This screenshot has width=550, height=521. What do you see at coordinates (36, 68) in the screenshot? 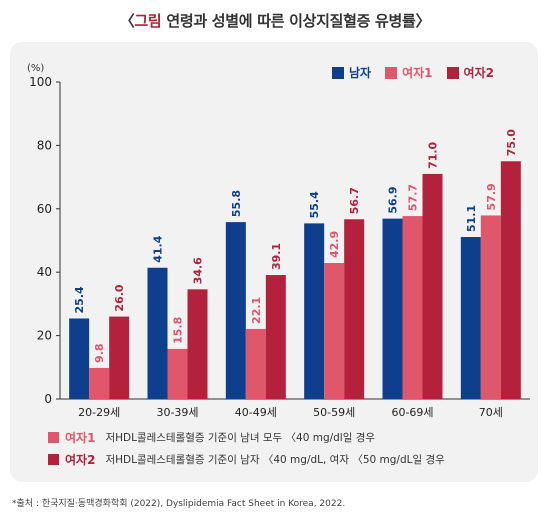
I see `y-axis-unit: (%)` at bounding box center [36, 68].